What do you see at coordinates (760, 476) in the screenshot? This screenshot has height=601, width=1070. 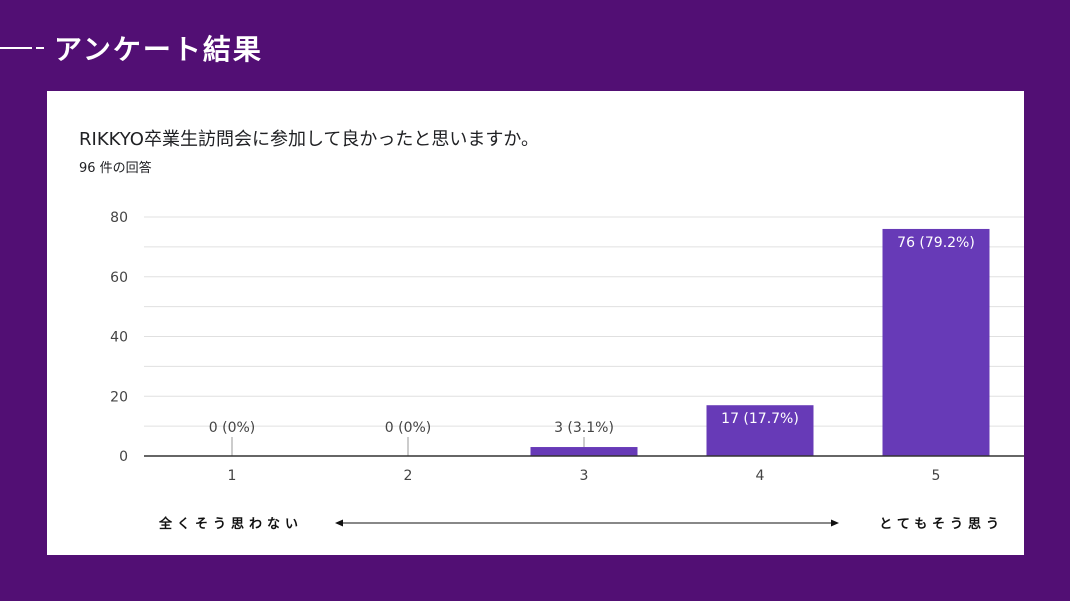 I see `x-tick-label: 4` at bounding box center [760, 476].